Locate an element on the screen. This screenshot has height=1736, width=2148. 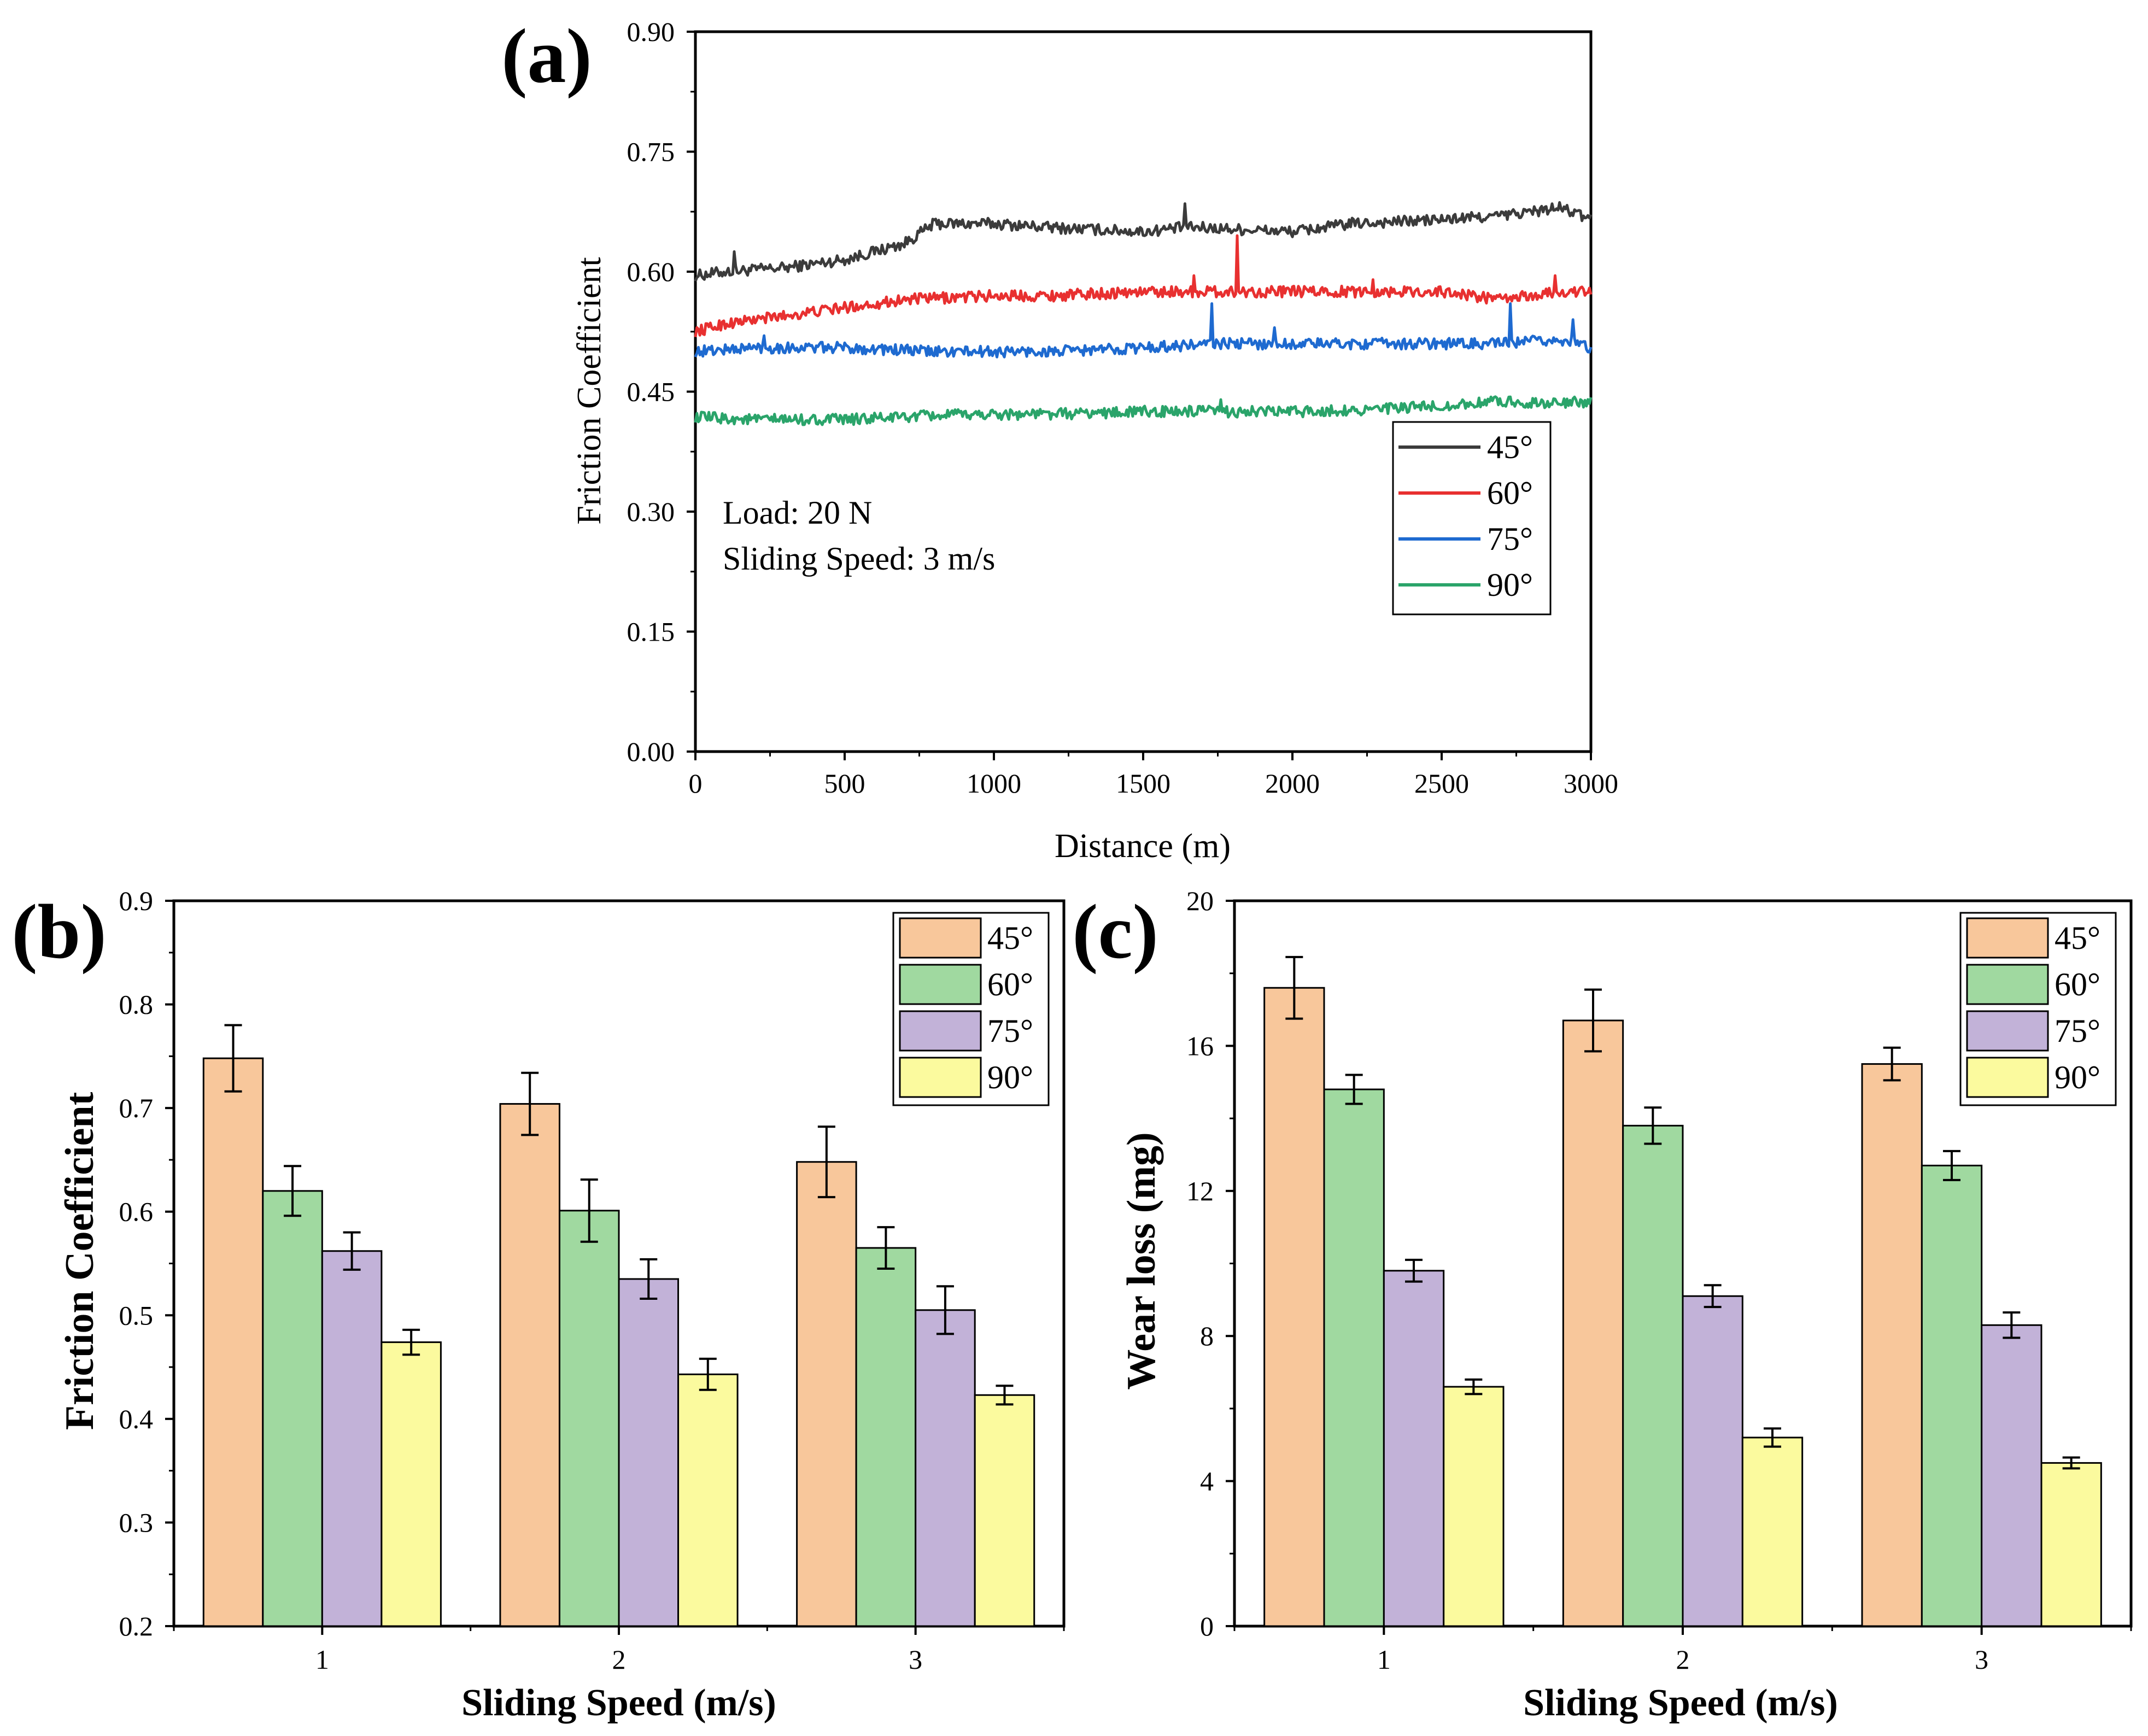
legend-label-60: 60° is located at coordinates (1510, 493).